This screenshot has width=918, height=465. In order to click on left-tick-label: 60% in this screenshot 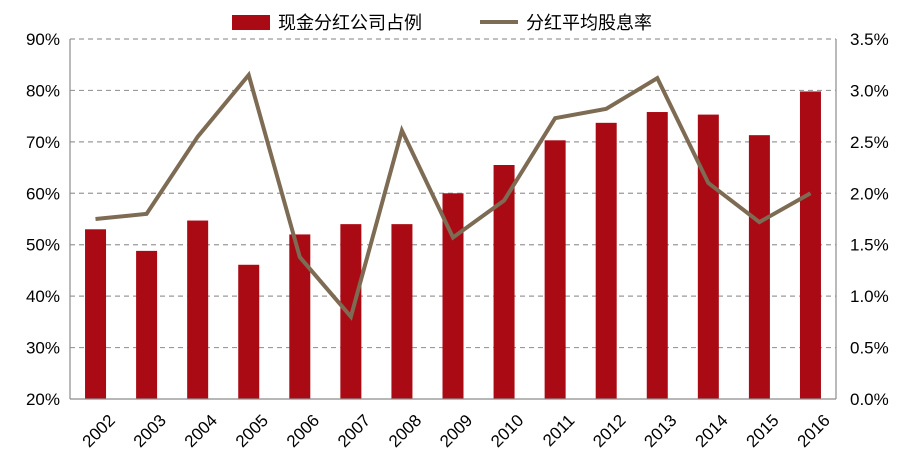, I will do `click(43, 193)`.